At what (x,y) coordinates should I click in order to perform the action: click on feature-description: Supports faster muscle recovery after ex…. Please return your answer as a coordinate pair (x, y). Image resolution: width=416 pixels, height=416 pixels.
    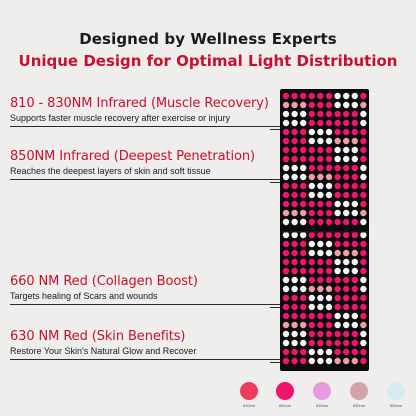
    Looking at the image, I should click on (145, 120).